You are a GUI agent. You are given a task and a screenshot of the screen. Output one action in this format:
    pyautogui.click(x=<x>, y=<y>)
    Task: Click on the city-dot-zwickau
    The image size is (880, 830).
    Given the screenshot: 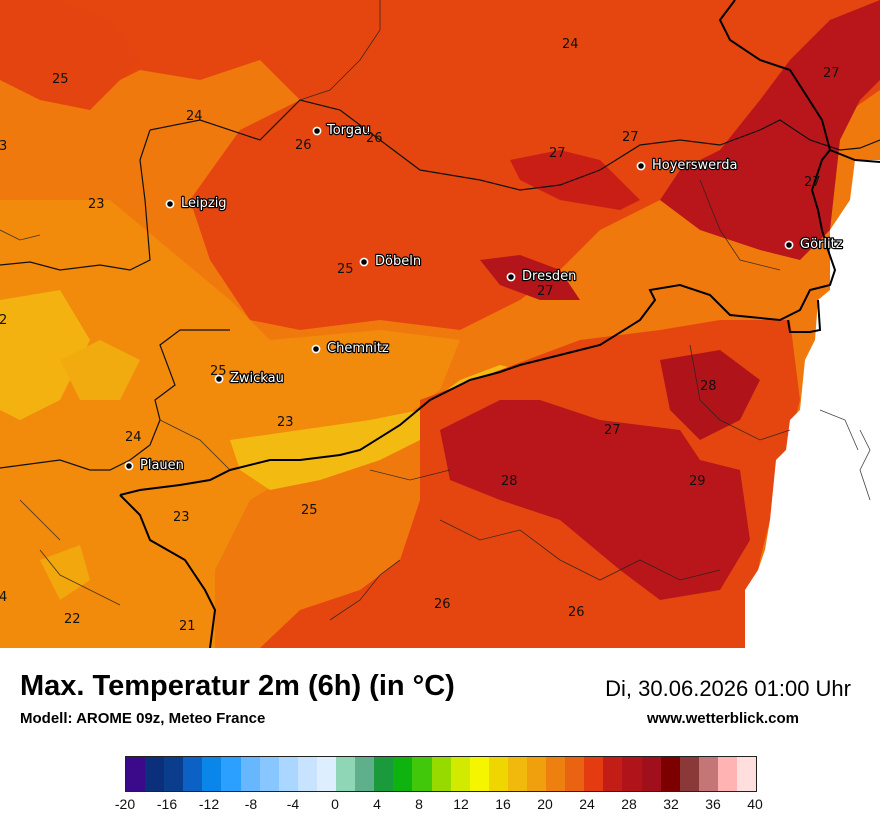 What is the action you would take?
    pyautogui.click(x=219, y=379)
    